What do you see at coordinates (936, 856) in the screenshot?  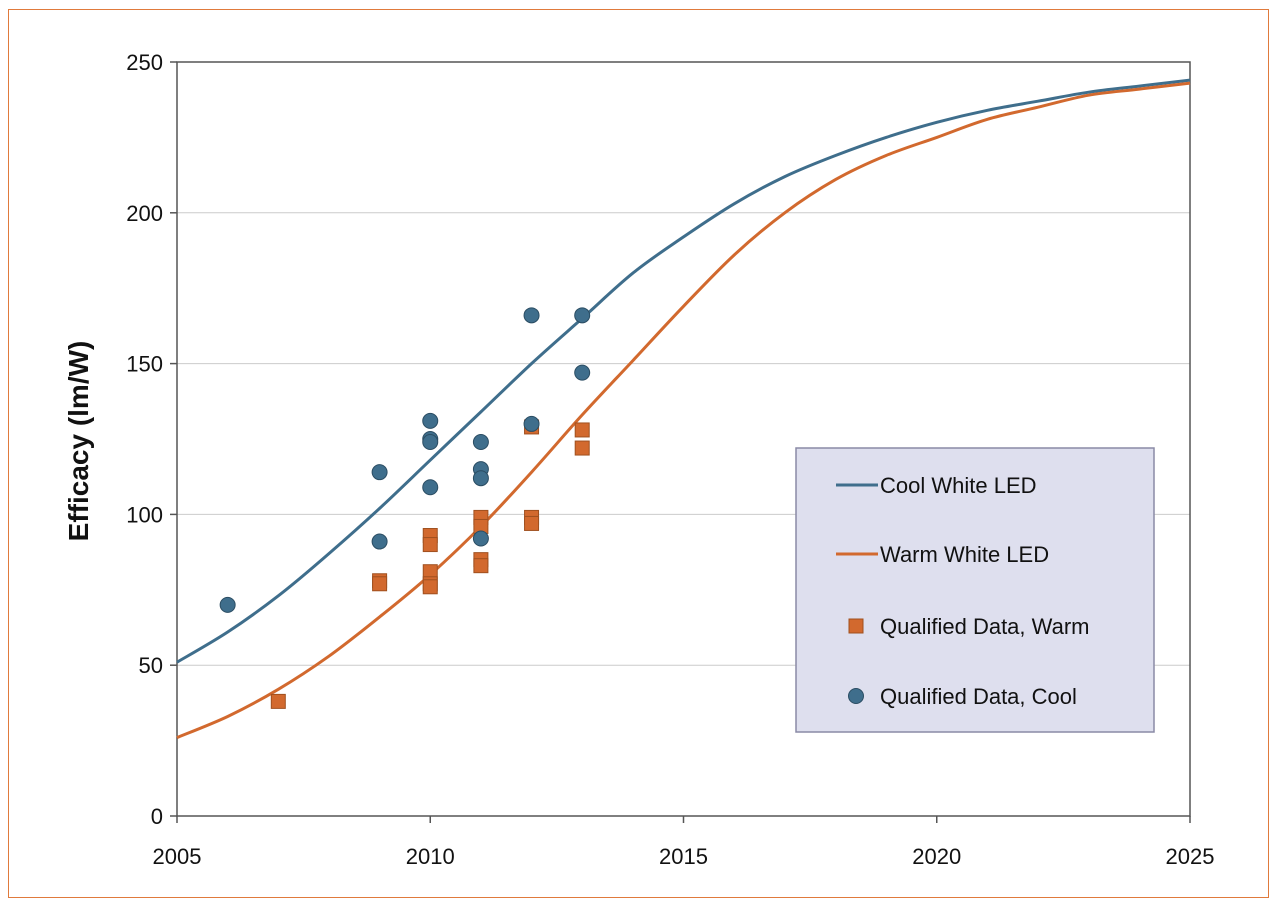 I see `x-tick-label: 2020` at bounding box center [936, 856].